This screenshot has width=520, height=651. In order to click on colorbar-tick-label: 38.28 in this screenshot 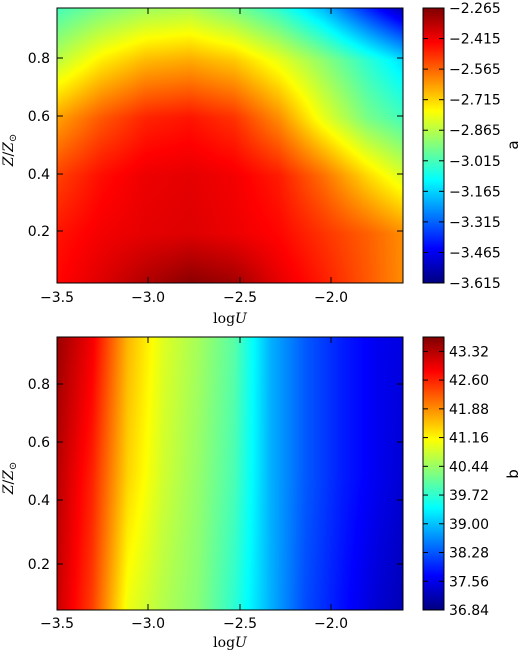, I will do `click(469, 554)`.